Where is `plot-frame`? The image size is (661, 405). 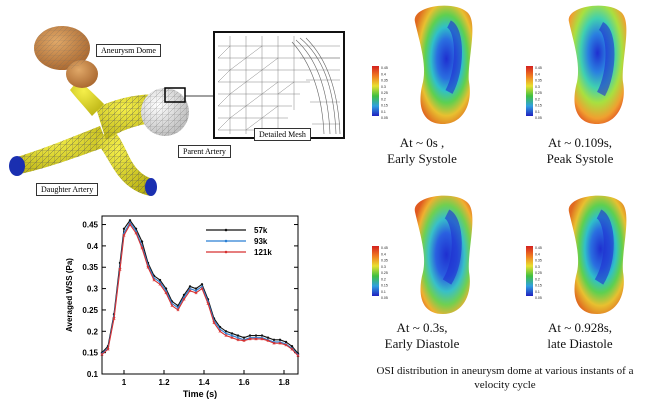
plot-frame is located at coordinates (200, 295).